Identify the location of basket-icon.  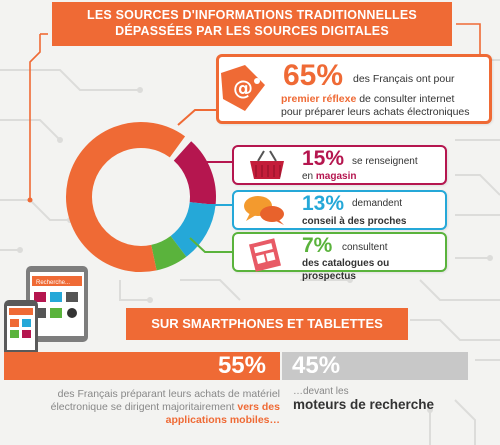
(267, 164).